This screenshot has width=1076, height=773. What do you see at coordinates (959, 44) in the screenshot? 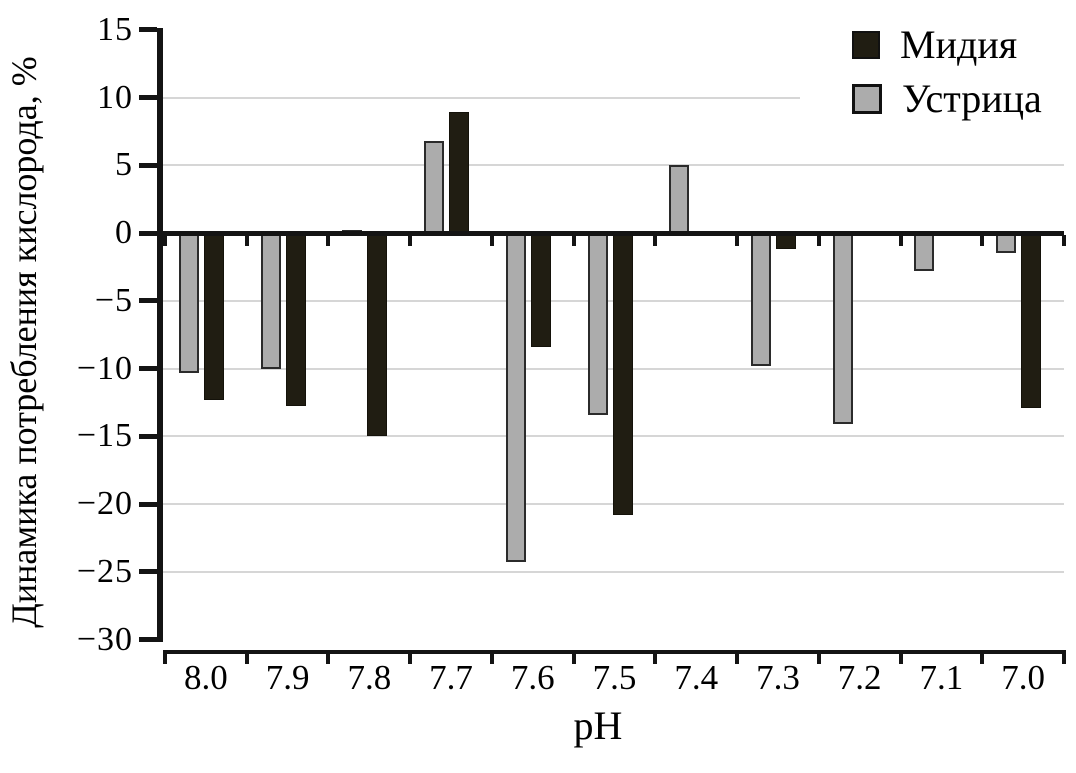
I see `legend-label-mussel: Мидия` at bounding box center [959, 44].